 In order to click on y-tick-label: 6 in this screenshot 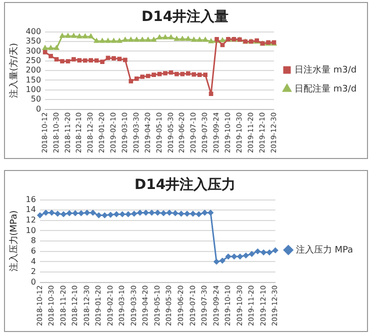, I will do `click(33, 251)`.